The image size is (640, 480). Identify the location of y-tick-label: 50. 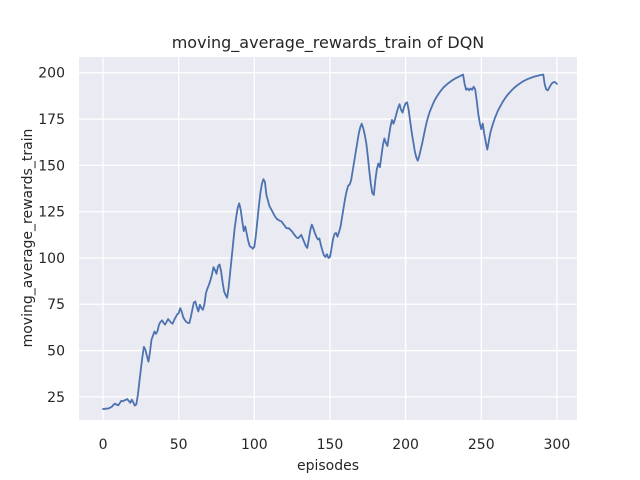
(56, 352).